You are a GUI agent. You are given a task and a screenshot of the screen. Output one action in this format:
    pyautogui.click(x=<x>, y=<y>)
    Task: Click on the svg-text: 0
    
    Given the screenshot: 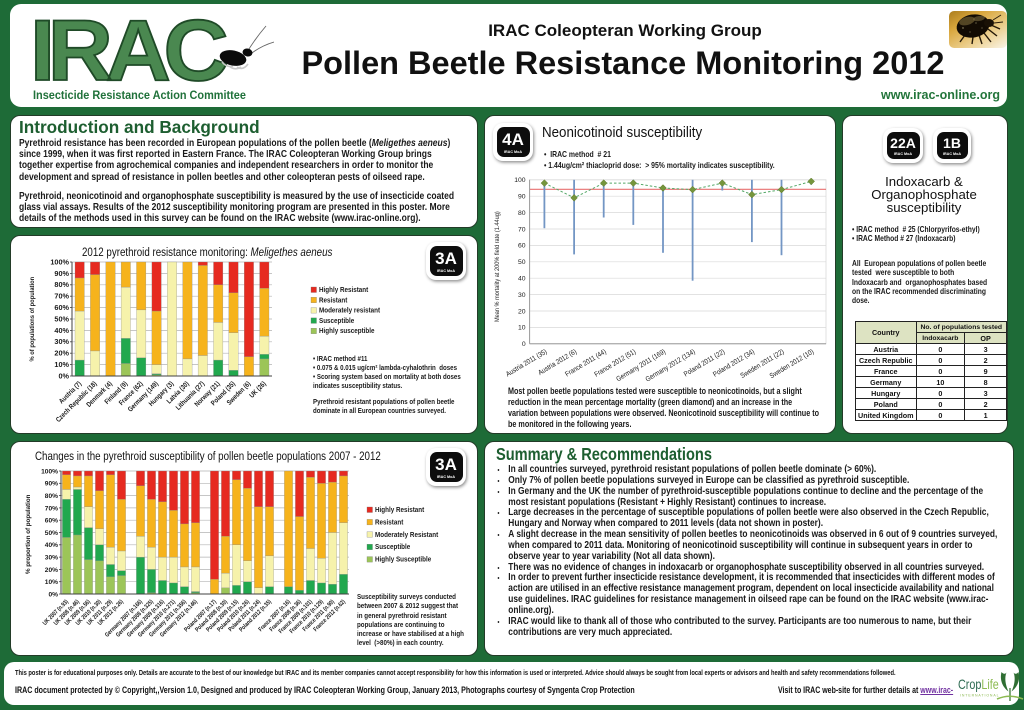 What is the action you would take?
    pyautogui.click(x=524, y=344)
    